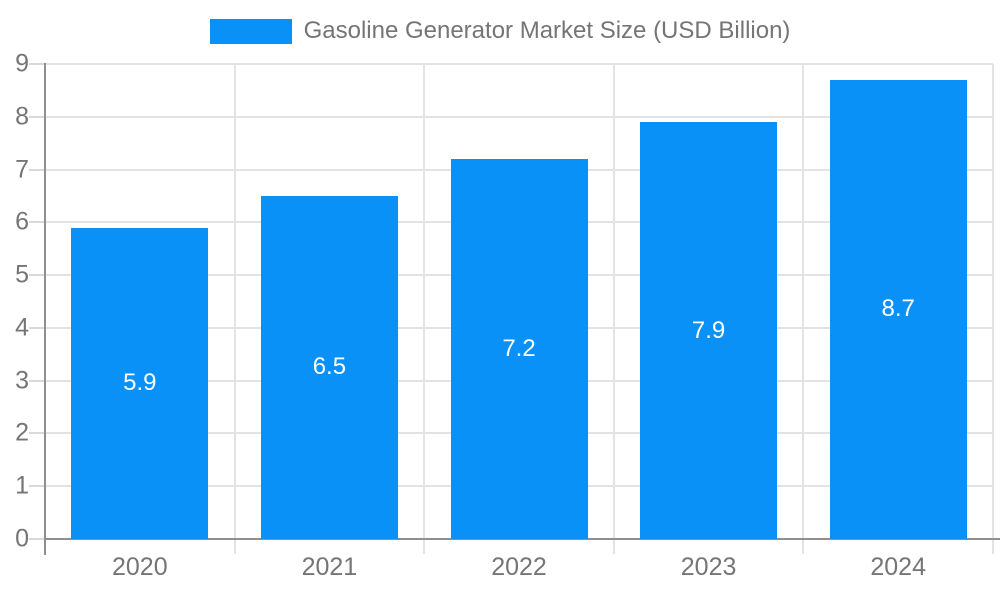  Describe the element at coordinates (329, 567) in the screenshot. I see `x-axis-label: 2021` at that location.